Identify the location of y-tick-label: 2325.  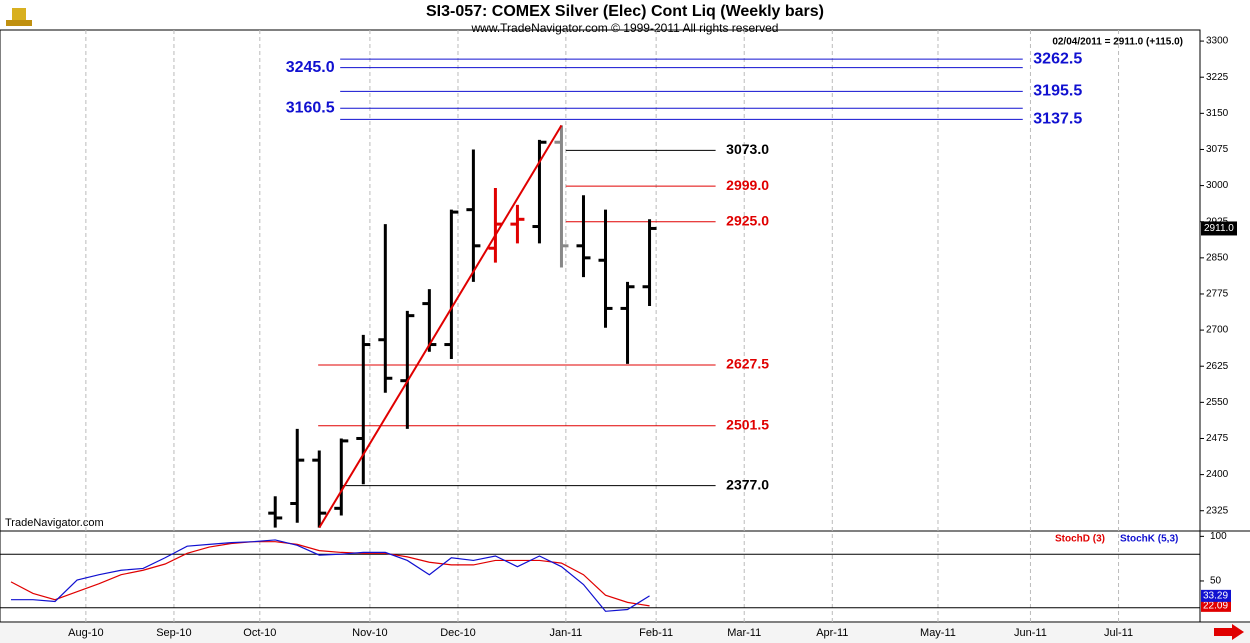
(1217, 510).